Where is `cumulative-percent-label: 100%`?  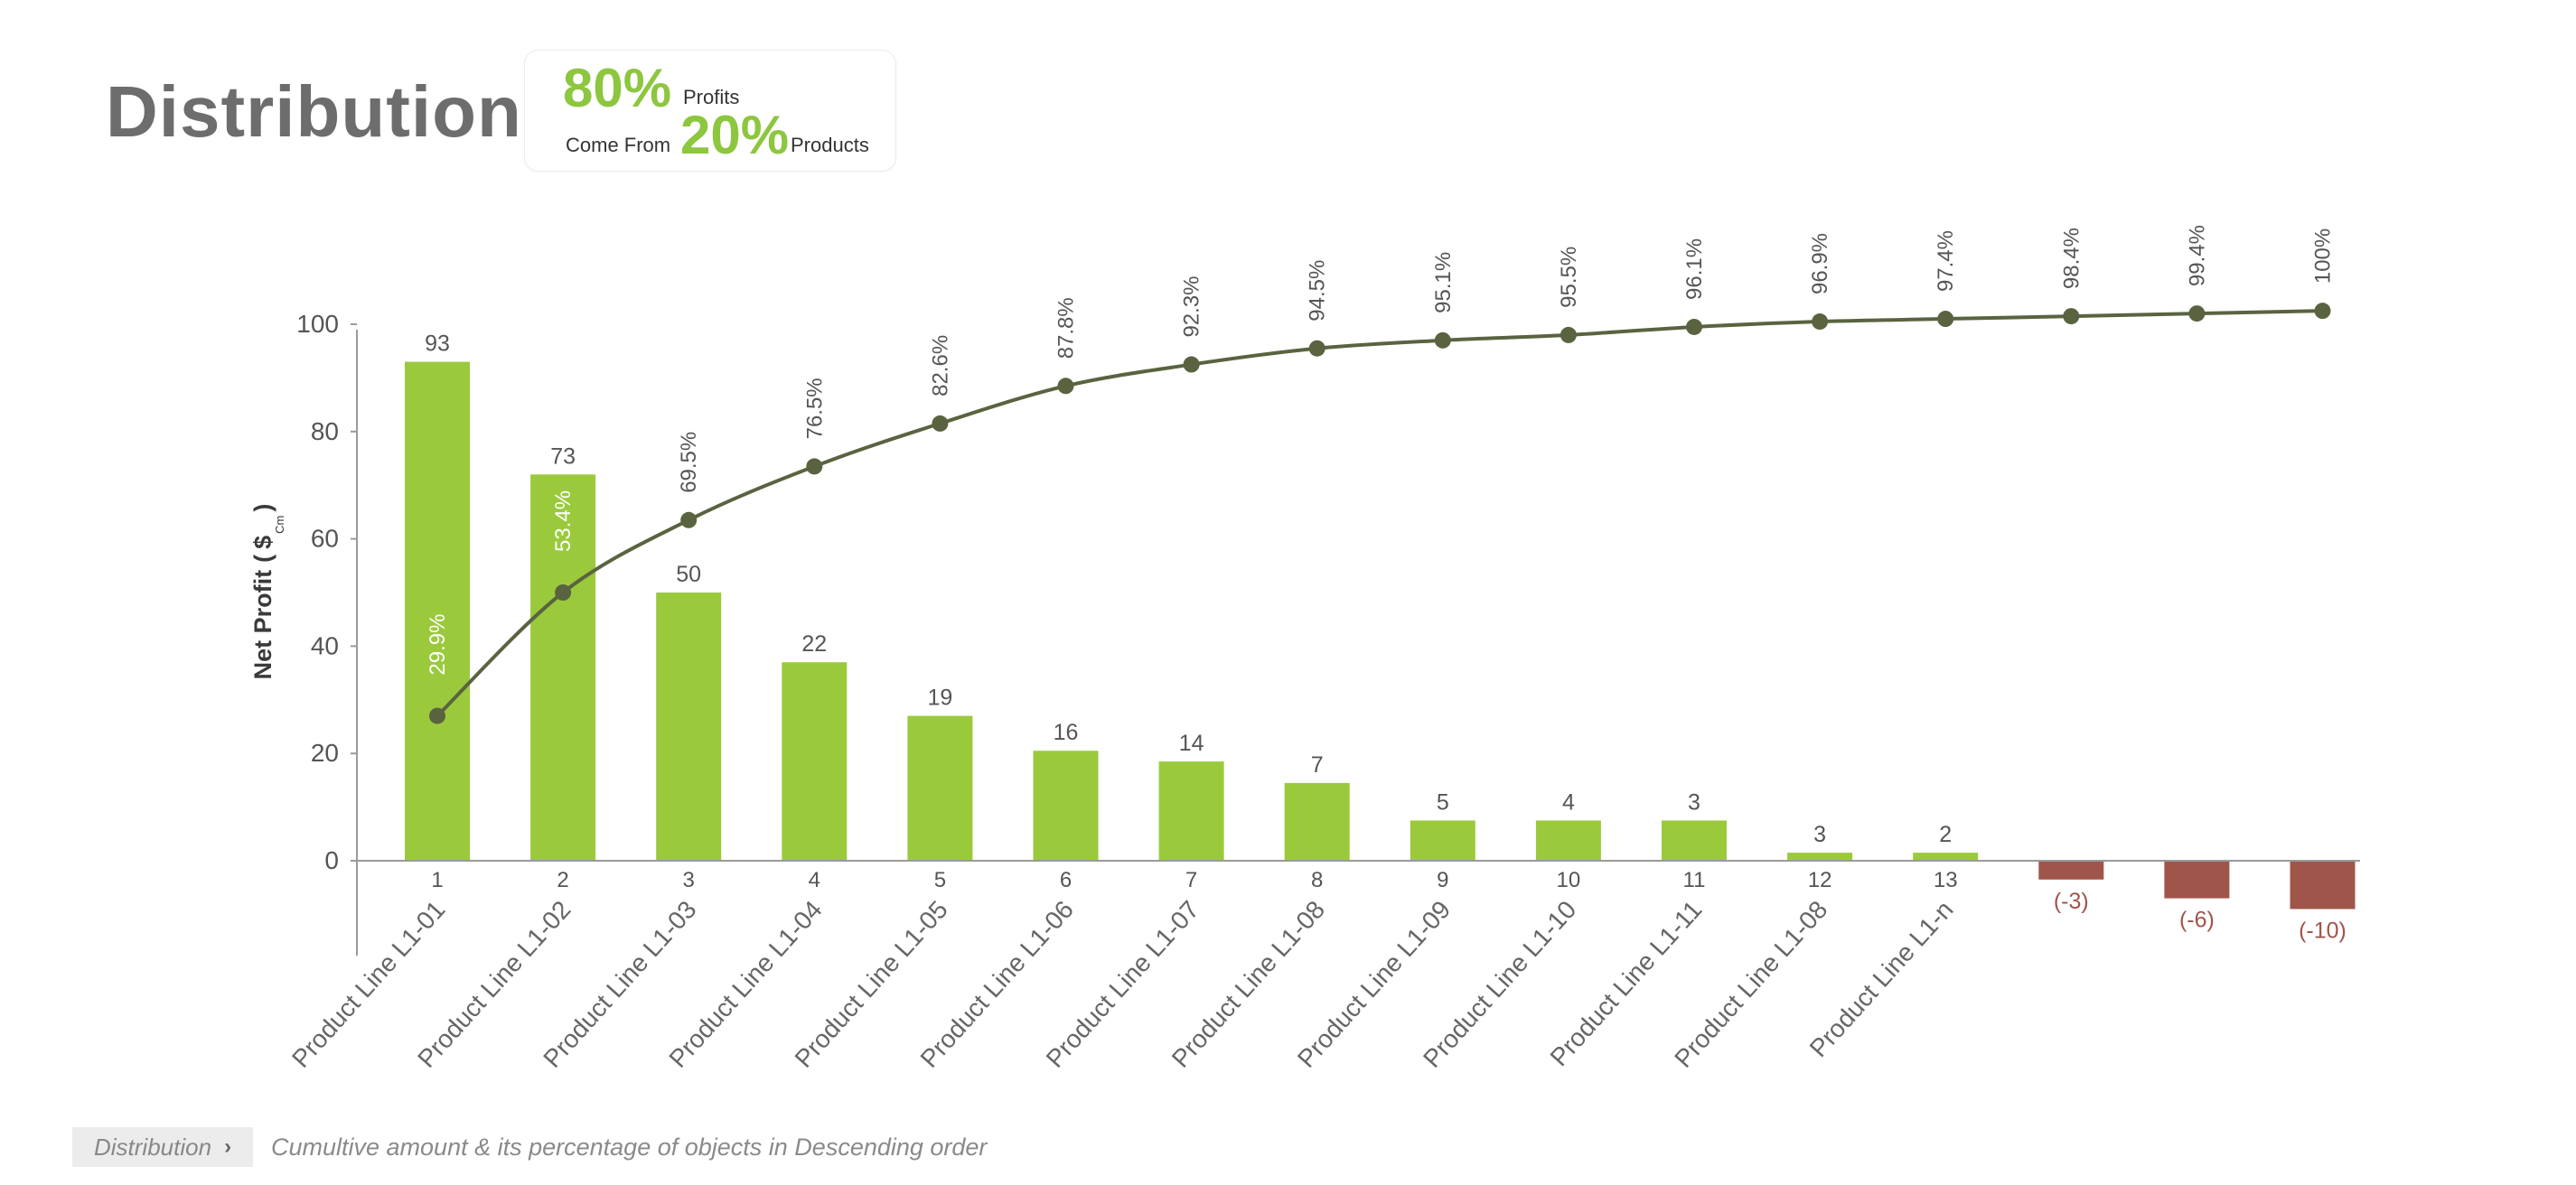 cumulative-percent-label: 100% is located at coordinates (2323, 256).